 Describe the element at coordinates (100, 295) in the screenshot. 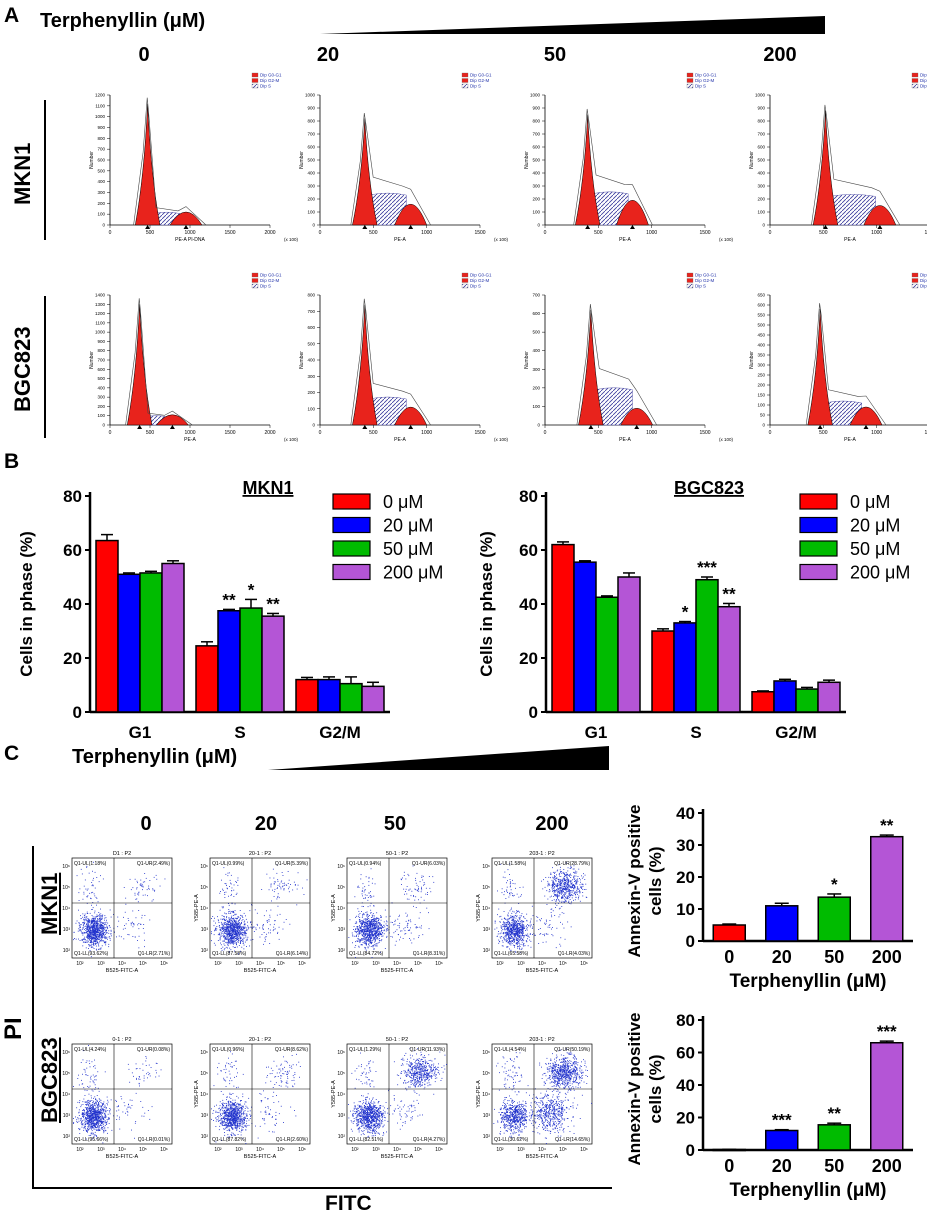

I see `y-tick-label: 1400` at that location.